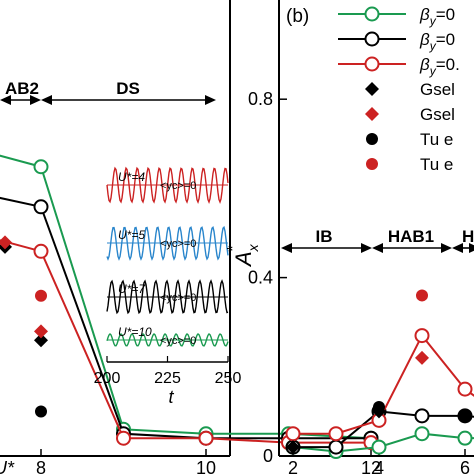 The image size is (474, 474). Describe the element at coordinates (371, 466) in the screenshot. I see `panel-a-x-tick-label: 12` at that location.